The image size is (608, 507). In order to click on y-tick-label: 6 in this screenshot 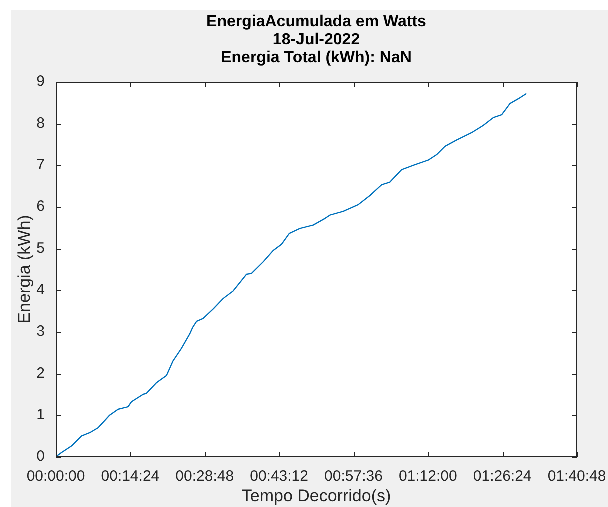, I will do `click(40, 207)`.